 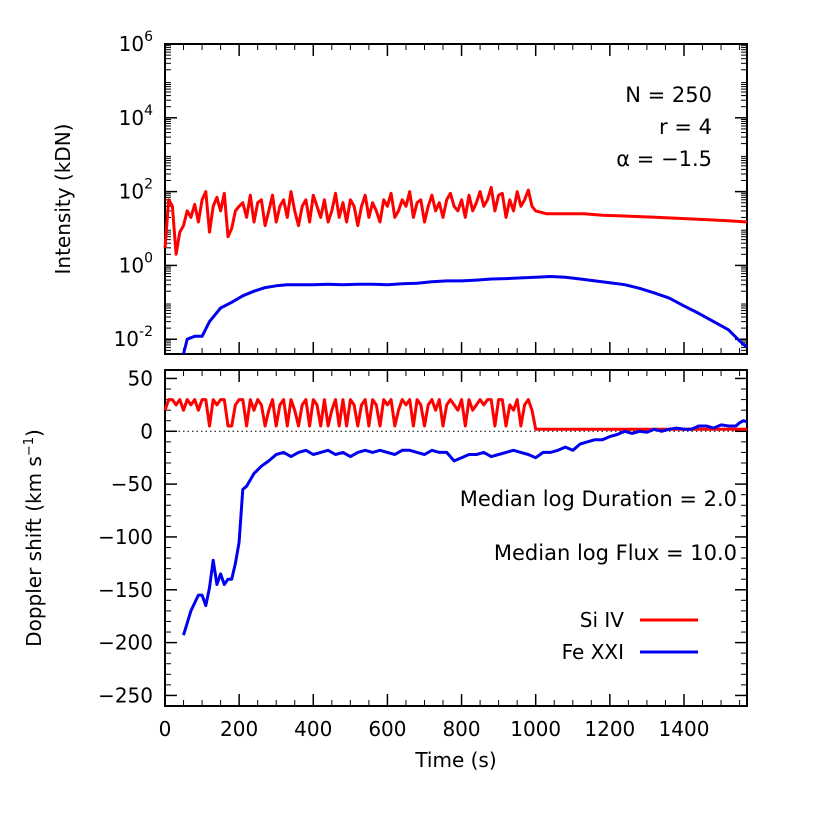 I want to click on x-tick-label: 1000, so click(x=535, y=729).